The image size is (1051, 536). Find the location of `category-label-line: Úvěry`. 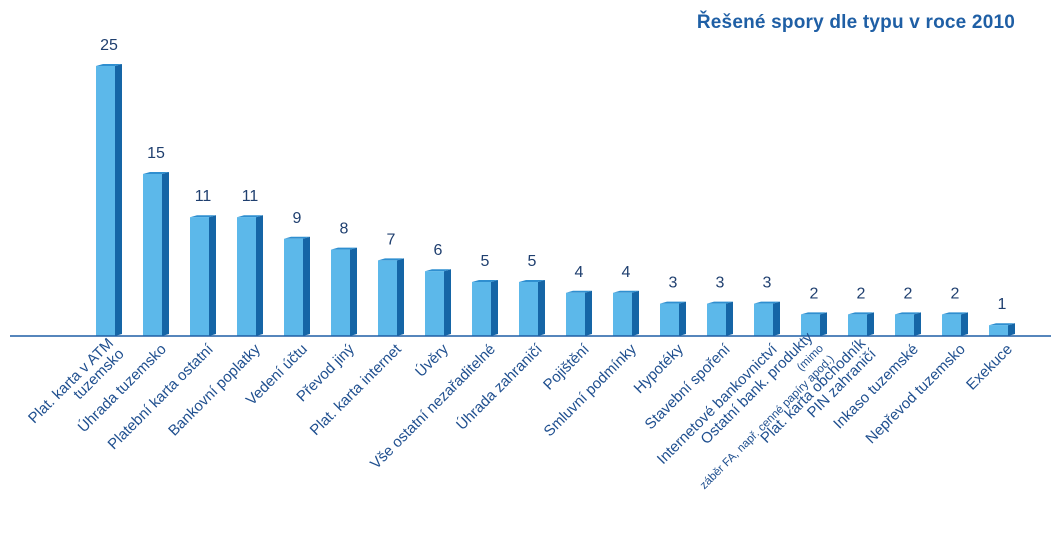

category-label-line: Úvěry is located at coordinates (432, 360).